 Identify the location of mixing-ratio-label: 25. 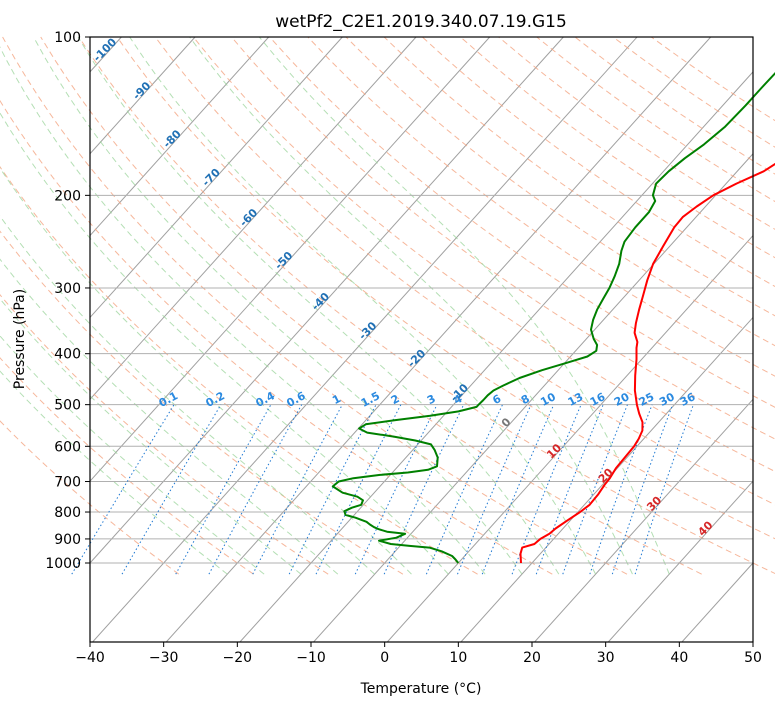
(647, 399).